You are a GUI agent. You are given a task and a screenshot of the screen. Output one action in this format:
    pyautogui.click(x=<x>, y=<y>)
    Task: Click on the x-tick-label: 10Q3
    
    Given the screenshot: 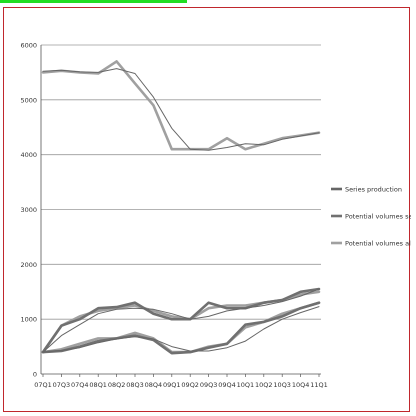 What is the action you would take?
    pyautogui.click(x=282, y=385)
    